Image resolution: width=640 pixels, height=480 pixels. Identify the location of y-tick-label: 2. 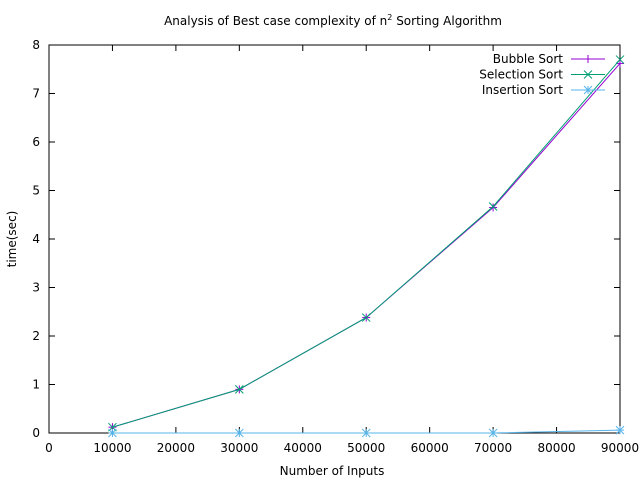
(36, 336).